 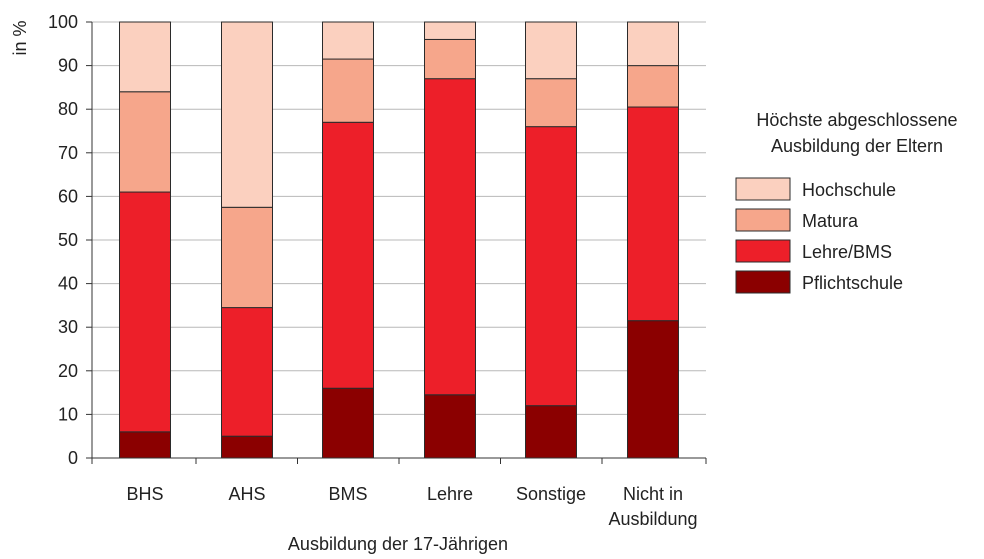 I want to click on legend-title: Ausbildung der Eltern, so click(x=857, y=146).